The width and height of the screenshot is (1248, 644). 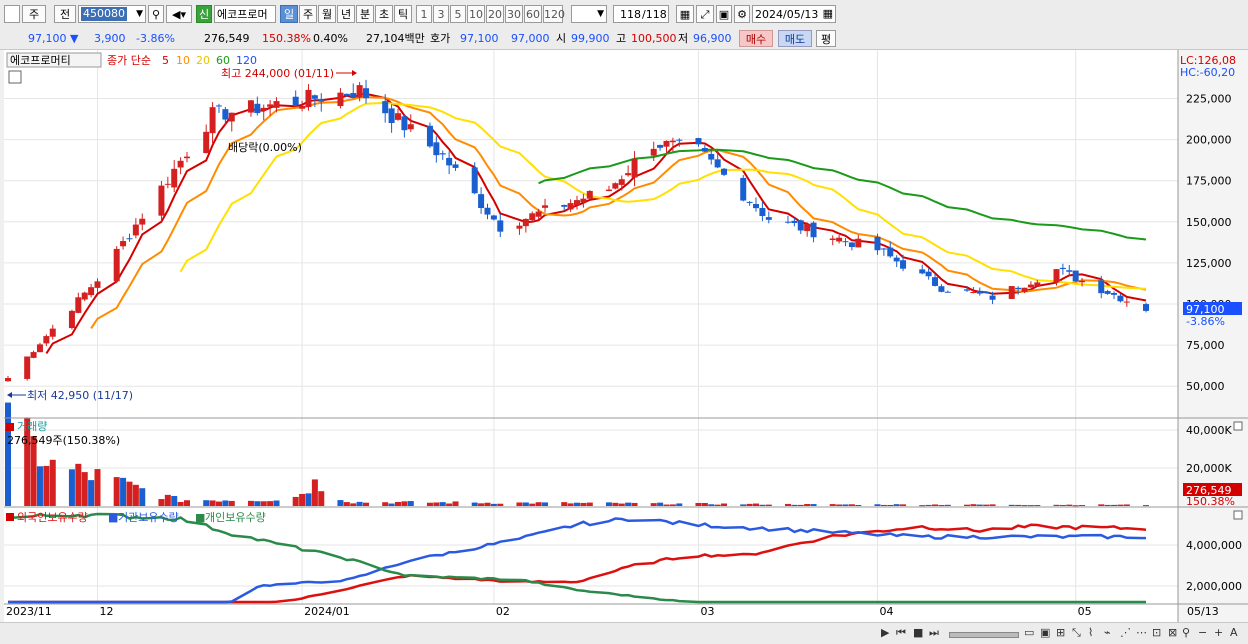 What do you see at coordinates (1141, 632) in the screenshot?
I see `tool-icon: ⋯` at bounding box center [1141, 632].